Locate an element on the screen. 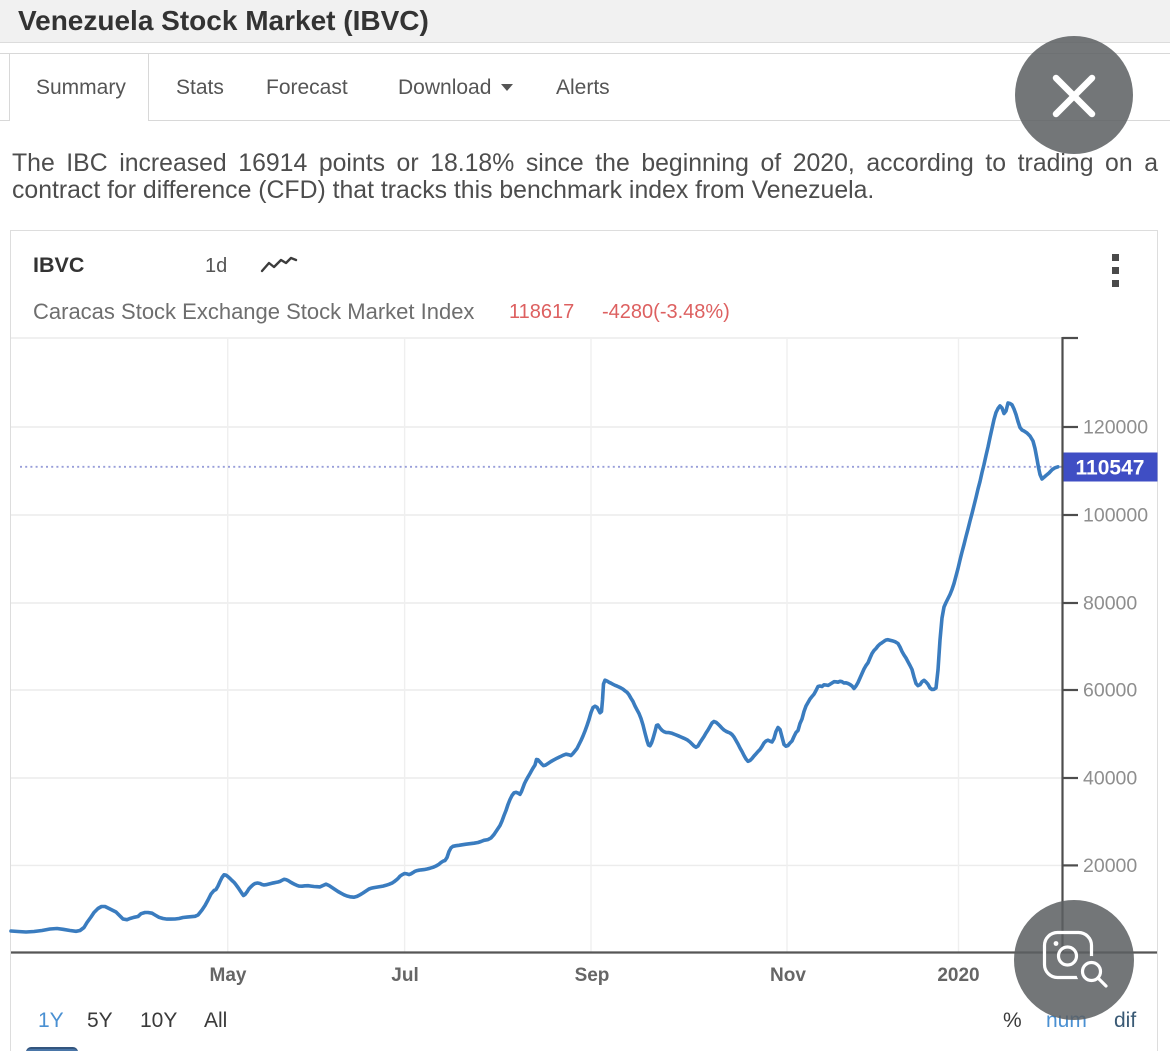 This screenshot has height=1051, width=1170. svg-text: 80000 is located at coordinates (1110, 604).